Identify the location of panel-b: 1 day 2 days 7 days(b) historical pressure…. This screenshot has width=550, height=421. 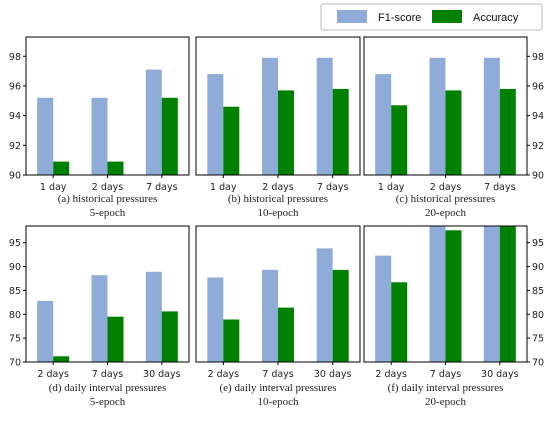
(278, 127).